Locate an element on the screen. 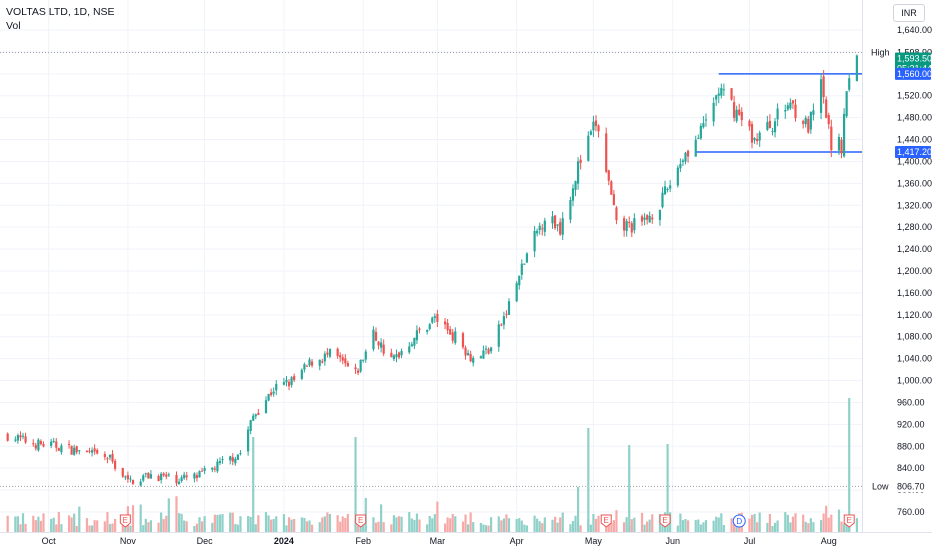 This screenshot has width=932, height=550. low-label: Low is located at coordinates (880, 486).